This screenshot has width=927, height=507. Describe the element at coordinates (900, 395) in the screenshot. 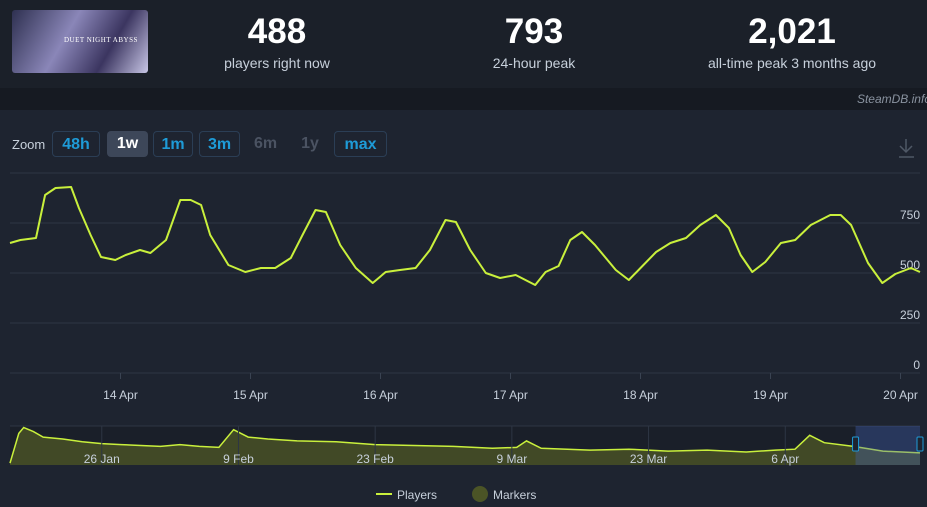

I see `x-tick-label: 20 Apr` at that location.